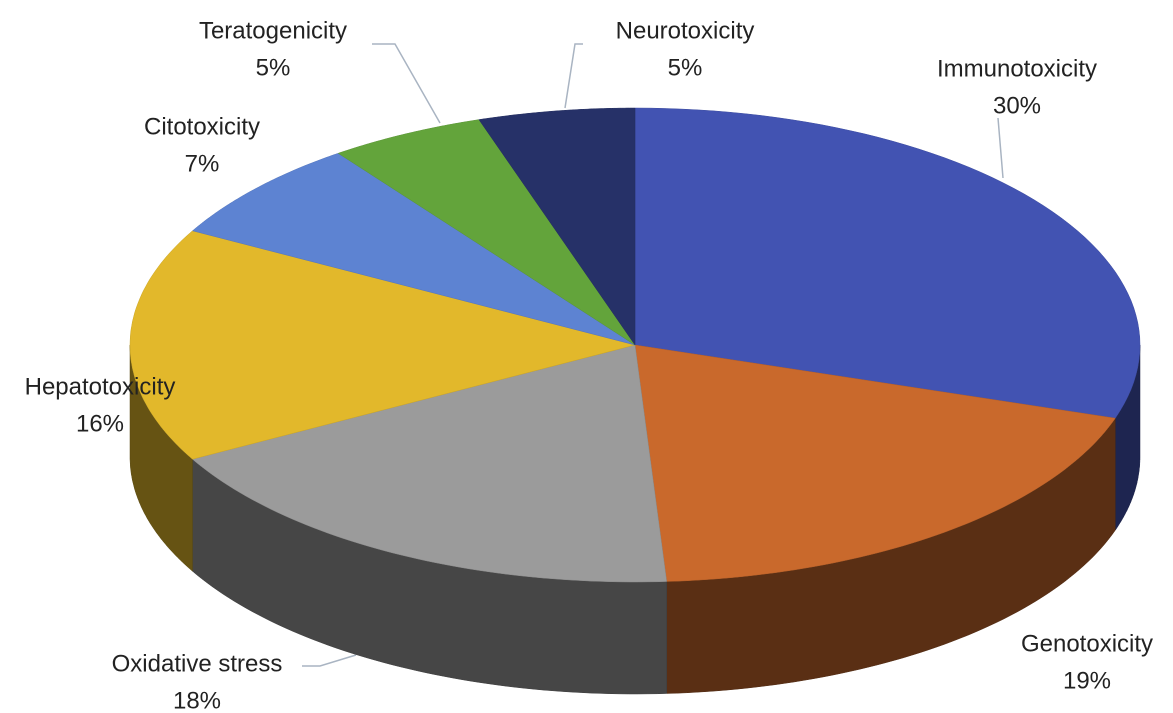  What do you see at coordinates (1087, 643) in the screenshot?
I see `label-name: Genotoxicity` at bounding box center [1087, 643].